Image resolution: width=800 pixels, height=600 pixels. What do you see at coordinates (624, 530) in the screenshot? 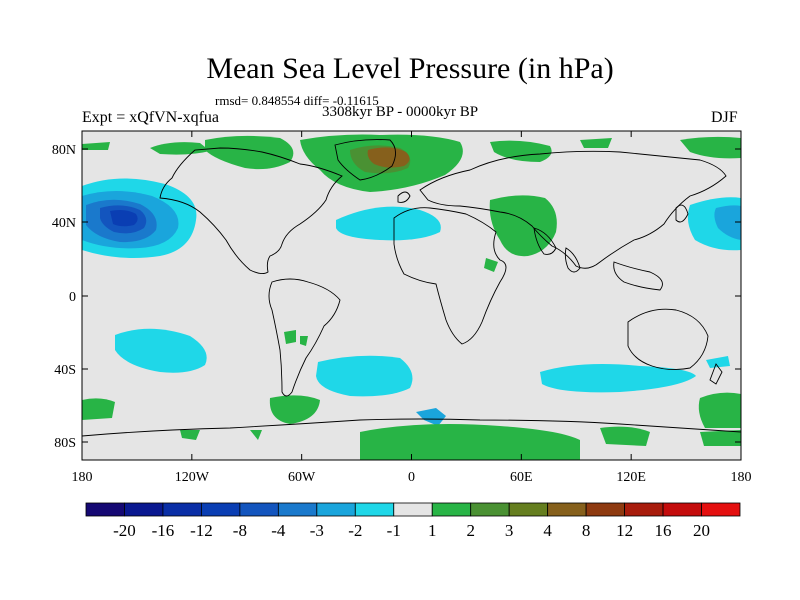
I see `colorbar-label: 12` at bounding box center [624, 530].